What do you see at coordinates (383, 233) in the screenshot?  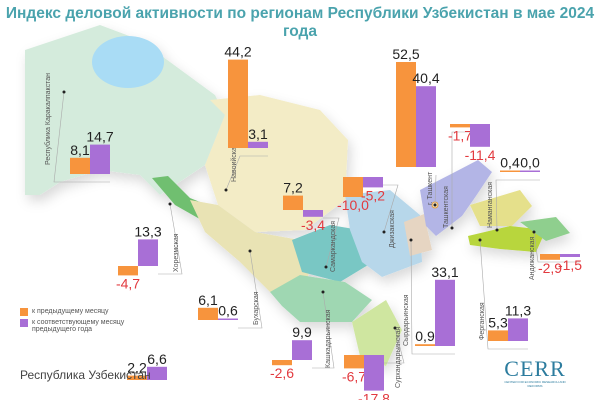 I see `region-jizzakh` at bounding box center [383, 233].